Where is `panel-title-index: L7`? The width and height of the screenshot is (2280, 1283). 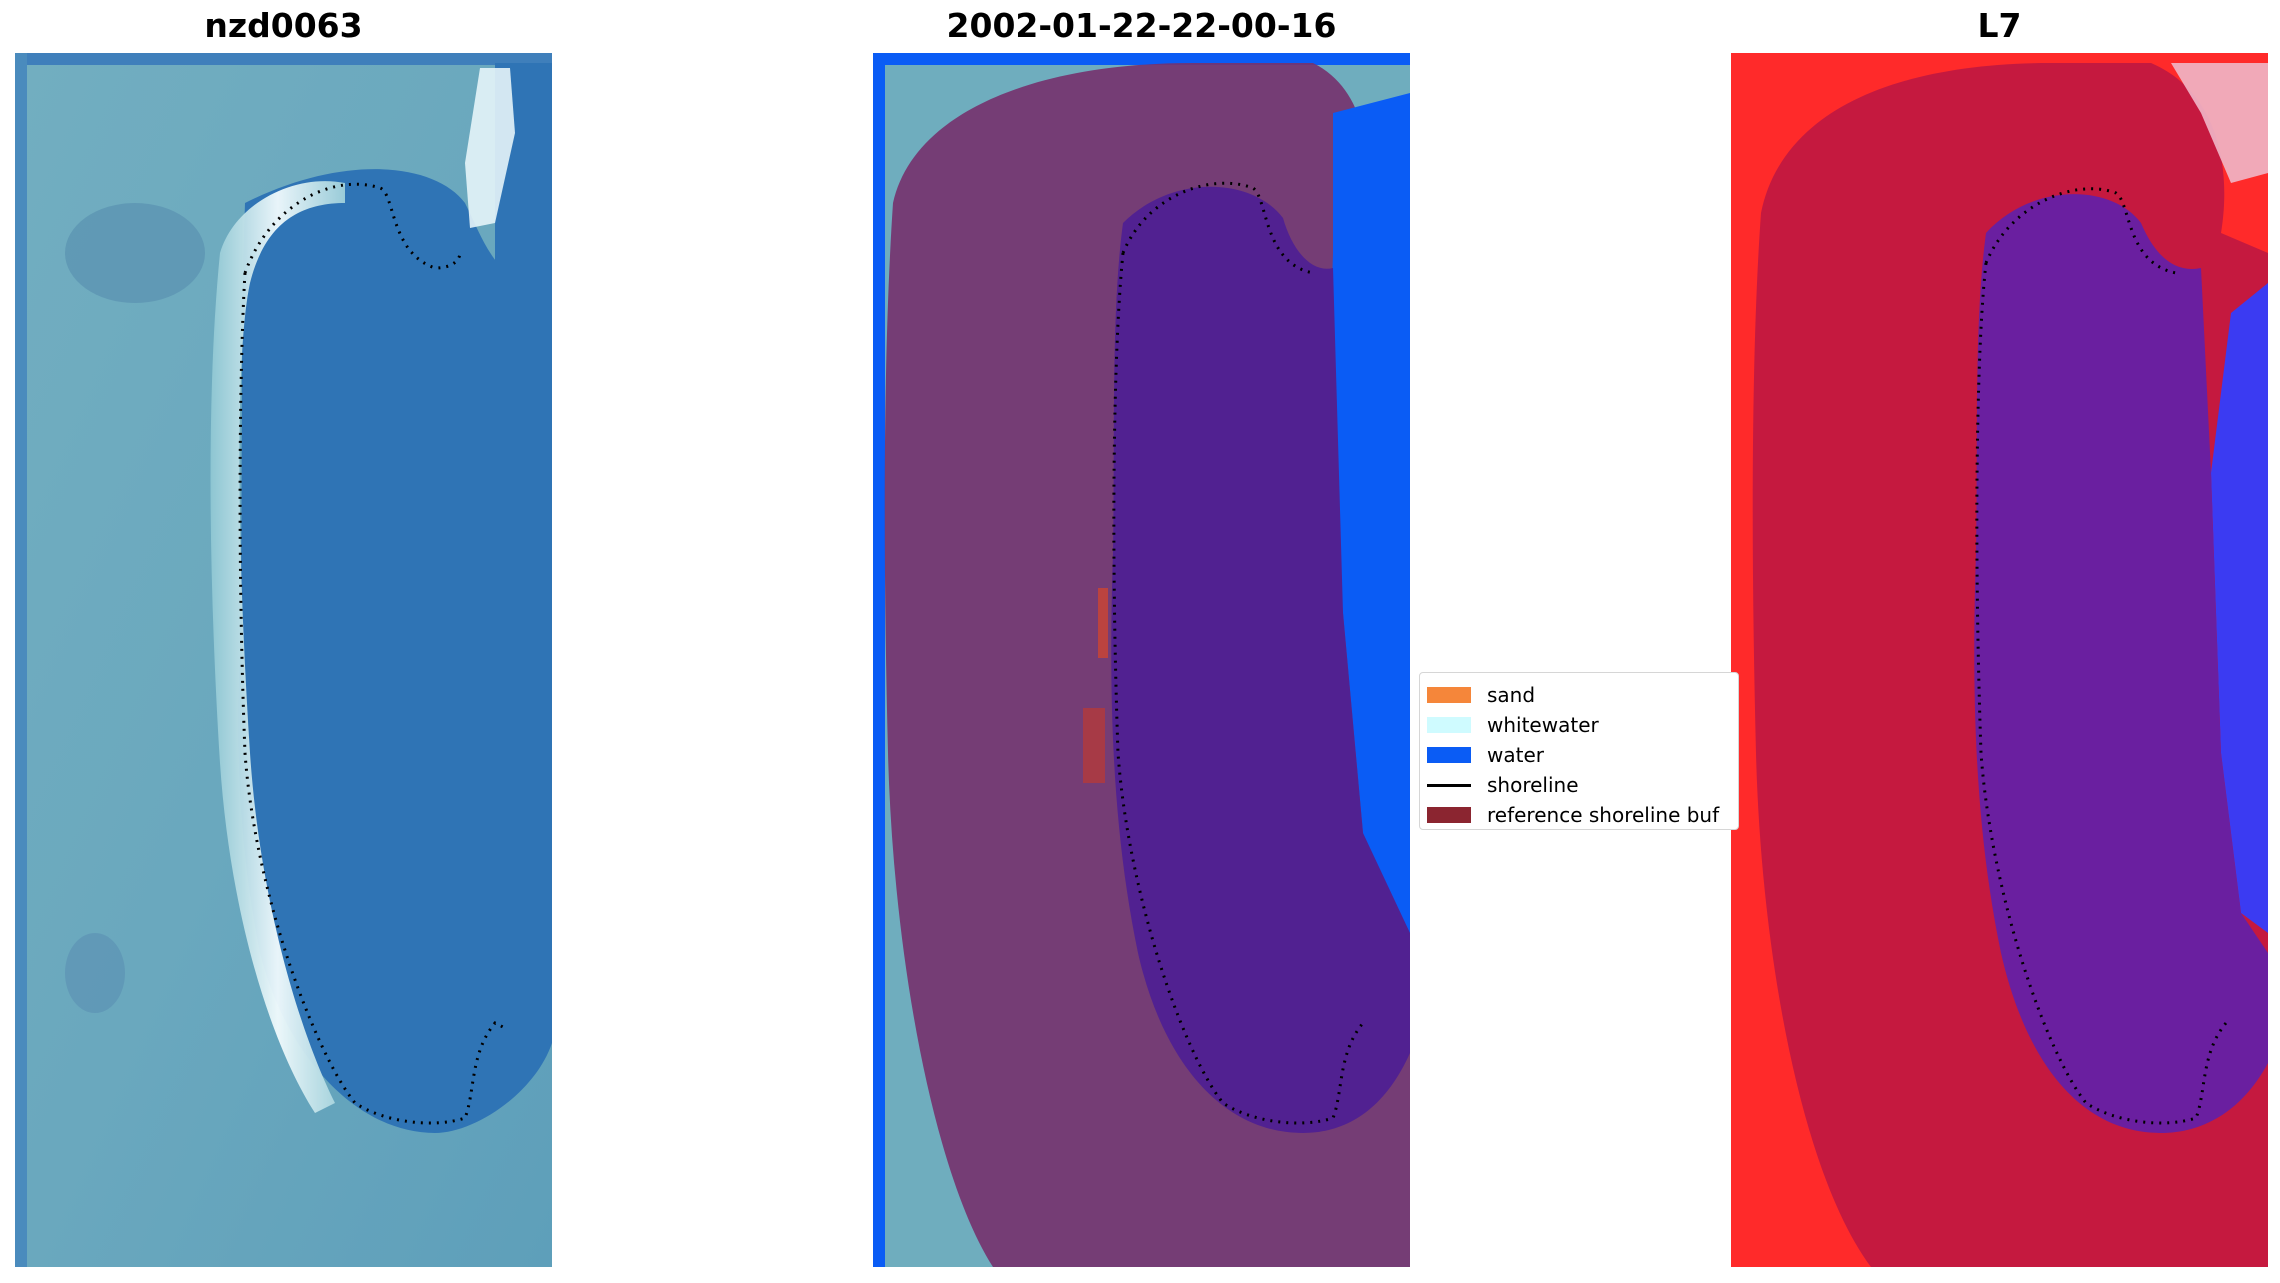 panel-title-index: L7 is located at coordinates (1999, 25).